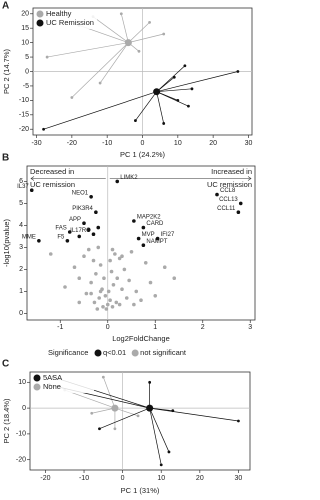 This screenshot has width=320, height=500. Describe the element at coordinates (228, 191) in the screenshot. I see `point-label: CCL8` at that location.